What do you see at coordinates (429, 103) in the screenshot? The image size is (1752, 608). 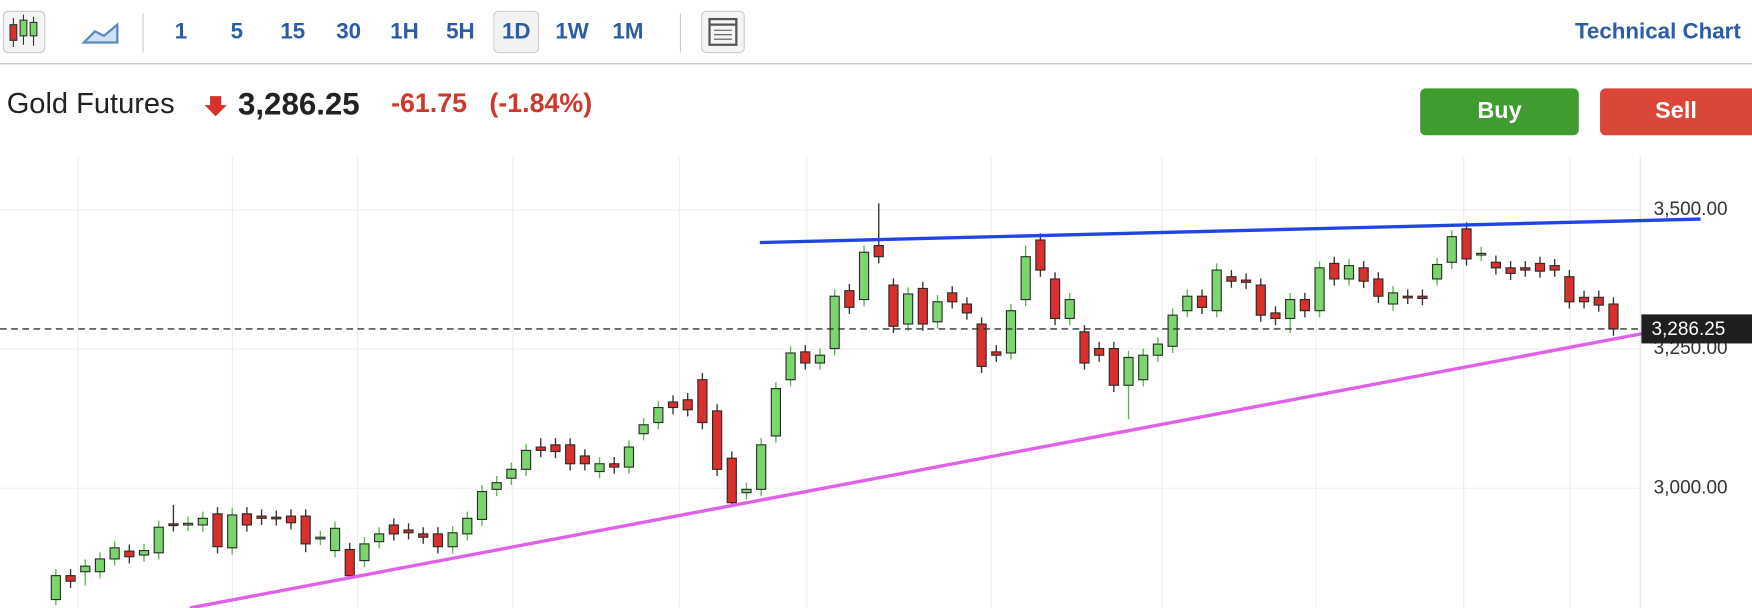 I see `price-change: -61.75` at bounding box center [429, 103].